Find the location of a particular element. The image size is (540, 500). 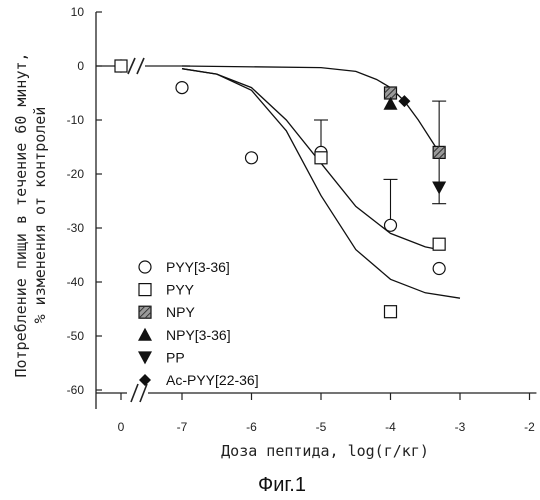

legend-label: NPY is located at coordinates (180, 312).